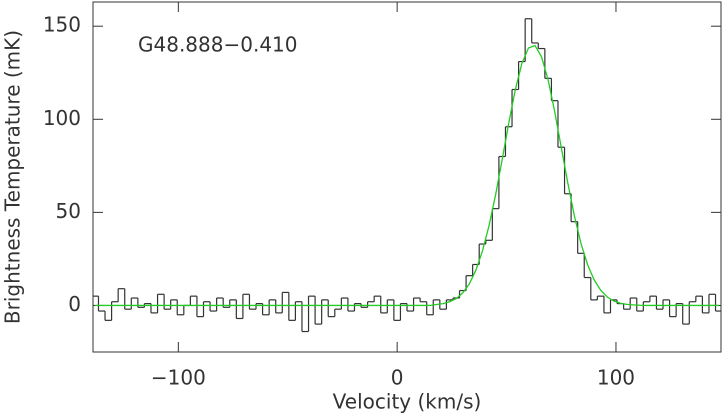 The width and height of the screenshot is (722, 415). I want to click on y-tick-label: 0, so click(74, 304).